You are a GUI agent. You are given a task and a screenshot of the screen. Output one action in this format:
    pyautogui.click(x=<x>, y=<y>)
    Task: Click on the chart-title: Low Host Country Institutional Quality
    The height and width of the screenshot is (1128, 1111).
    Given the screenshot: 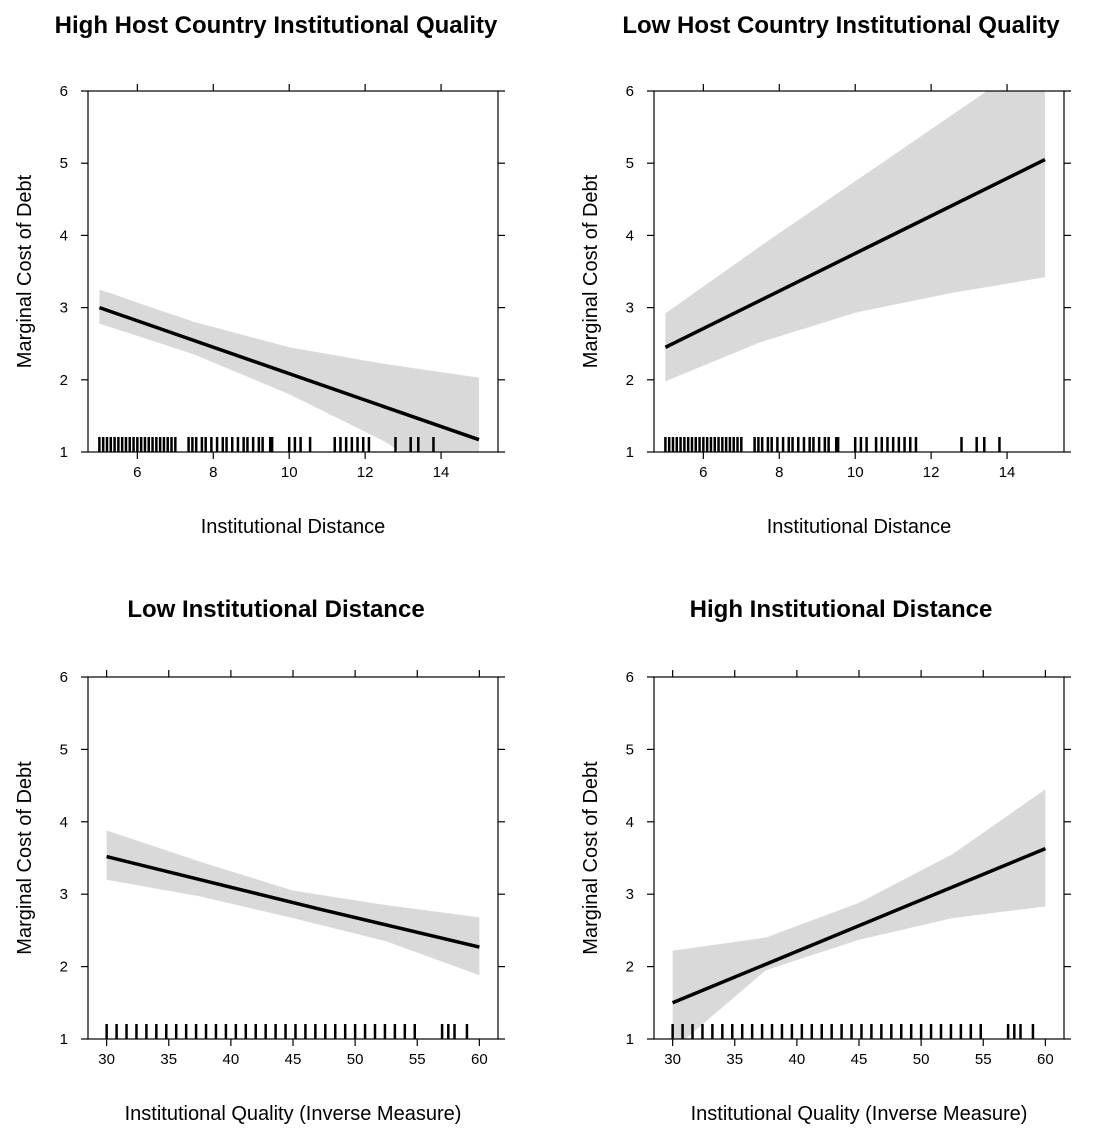 What is the action you would take?
    pyautogui.click(x=841, y=25)
    